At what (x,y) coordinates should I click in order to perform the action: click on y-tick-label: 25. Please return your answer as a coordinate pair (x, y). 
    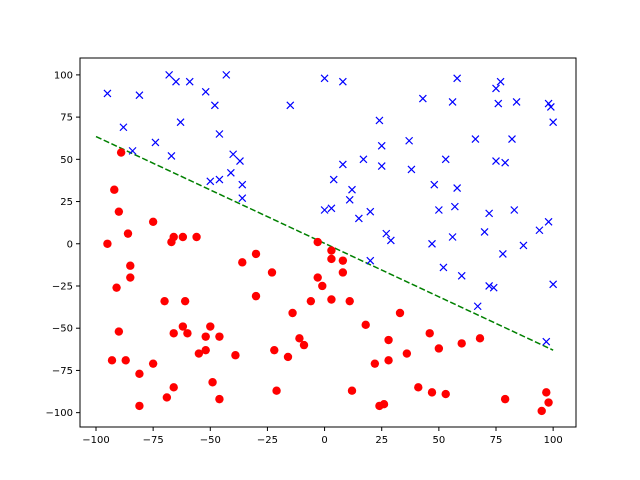
    Looking at the image, I should click on (66, 202).